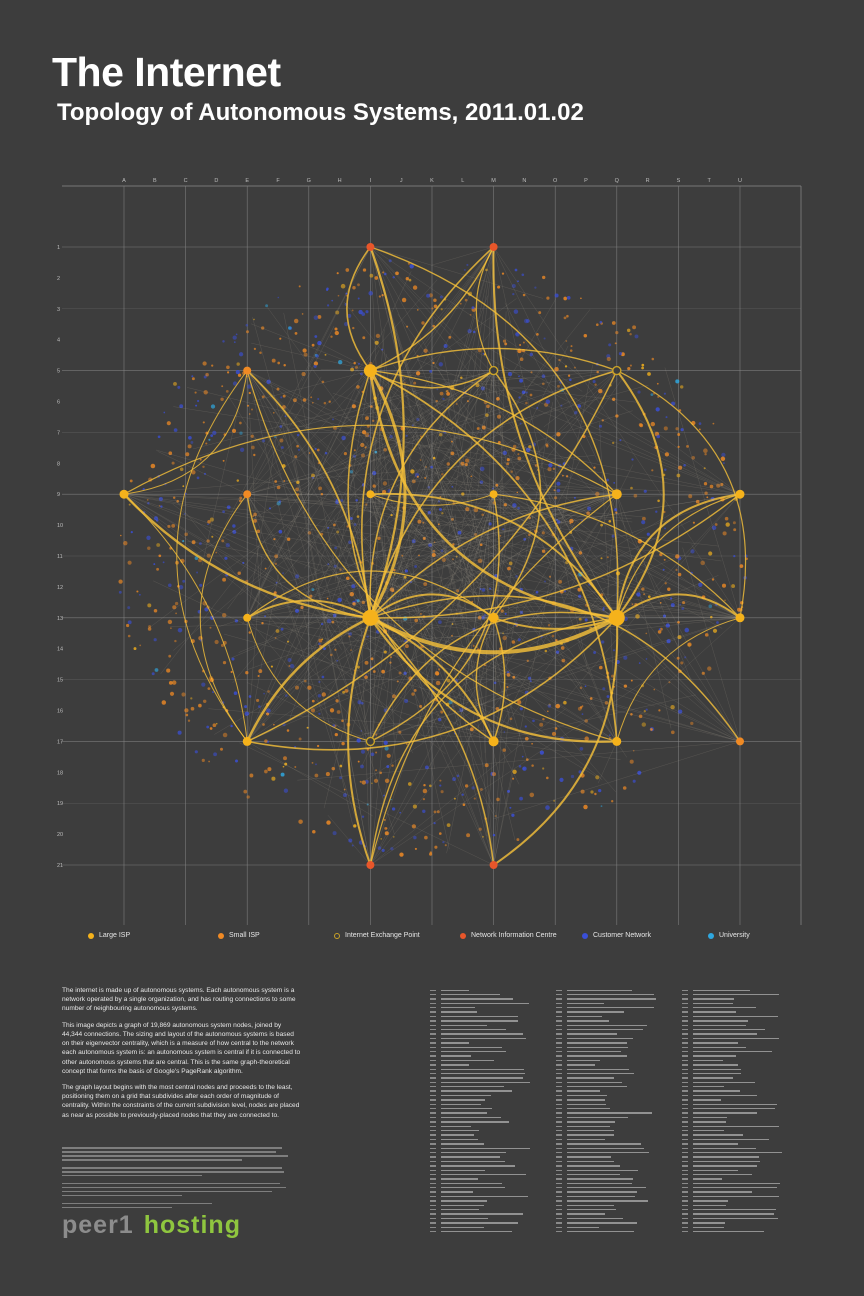  Describe the element at coordinates (370, 741) in the screenshot. I see `ixp-node` at that location.